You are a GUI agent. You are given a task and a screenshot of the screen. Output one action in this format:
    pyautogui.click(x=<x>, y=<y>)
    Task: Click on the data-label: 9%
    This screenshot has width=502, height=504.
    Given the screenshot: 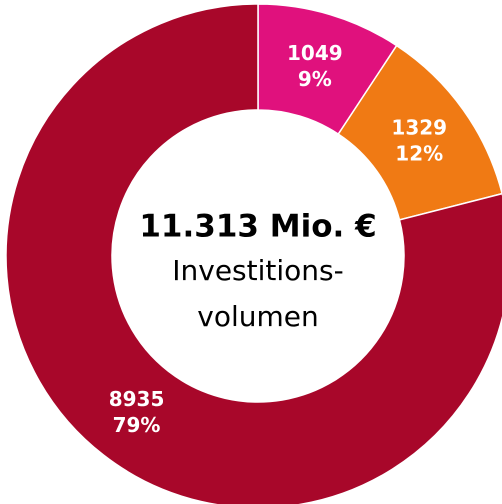 What is the action you would take?
    pyautogui.click(x=315, y=79)
    